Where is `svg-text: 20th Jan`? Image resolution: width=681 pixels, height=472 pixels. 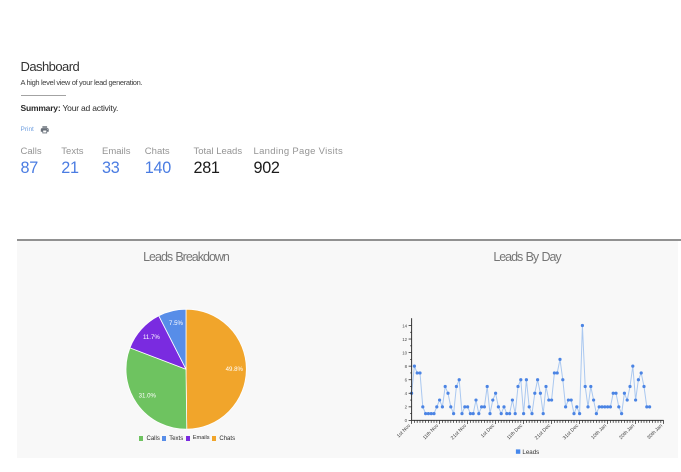 svg-text: 20th Jan is located at coordinates (627, 432).